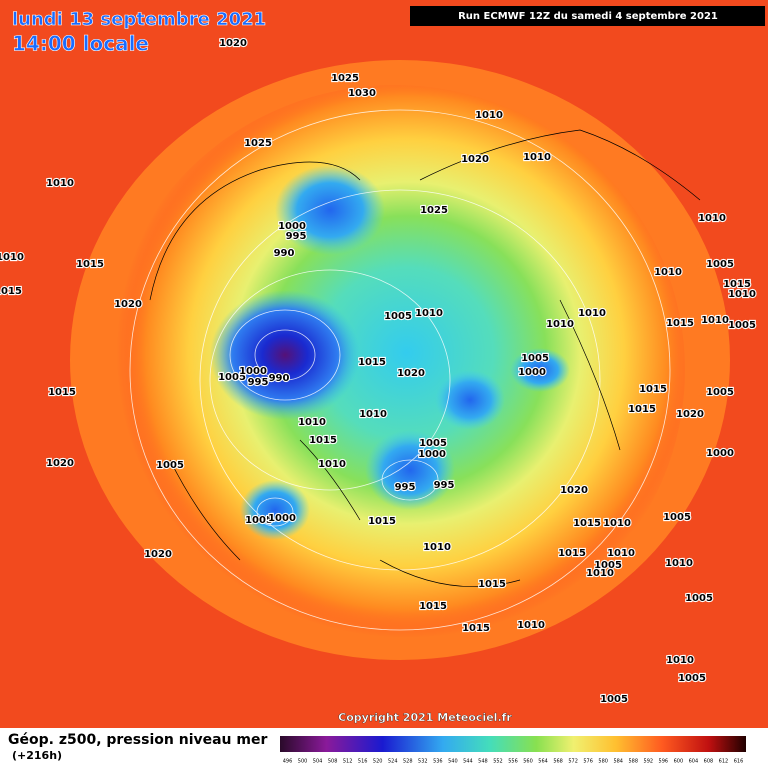 This screenshot has width=768, height=772. I want to click on colorbar-tick-label: 532, so click(423, 762).